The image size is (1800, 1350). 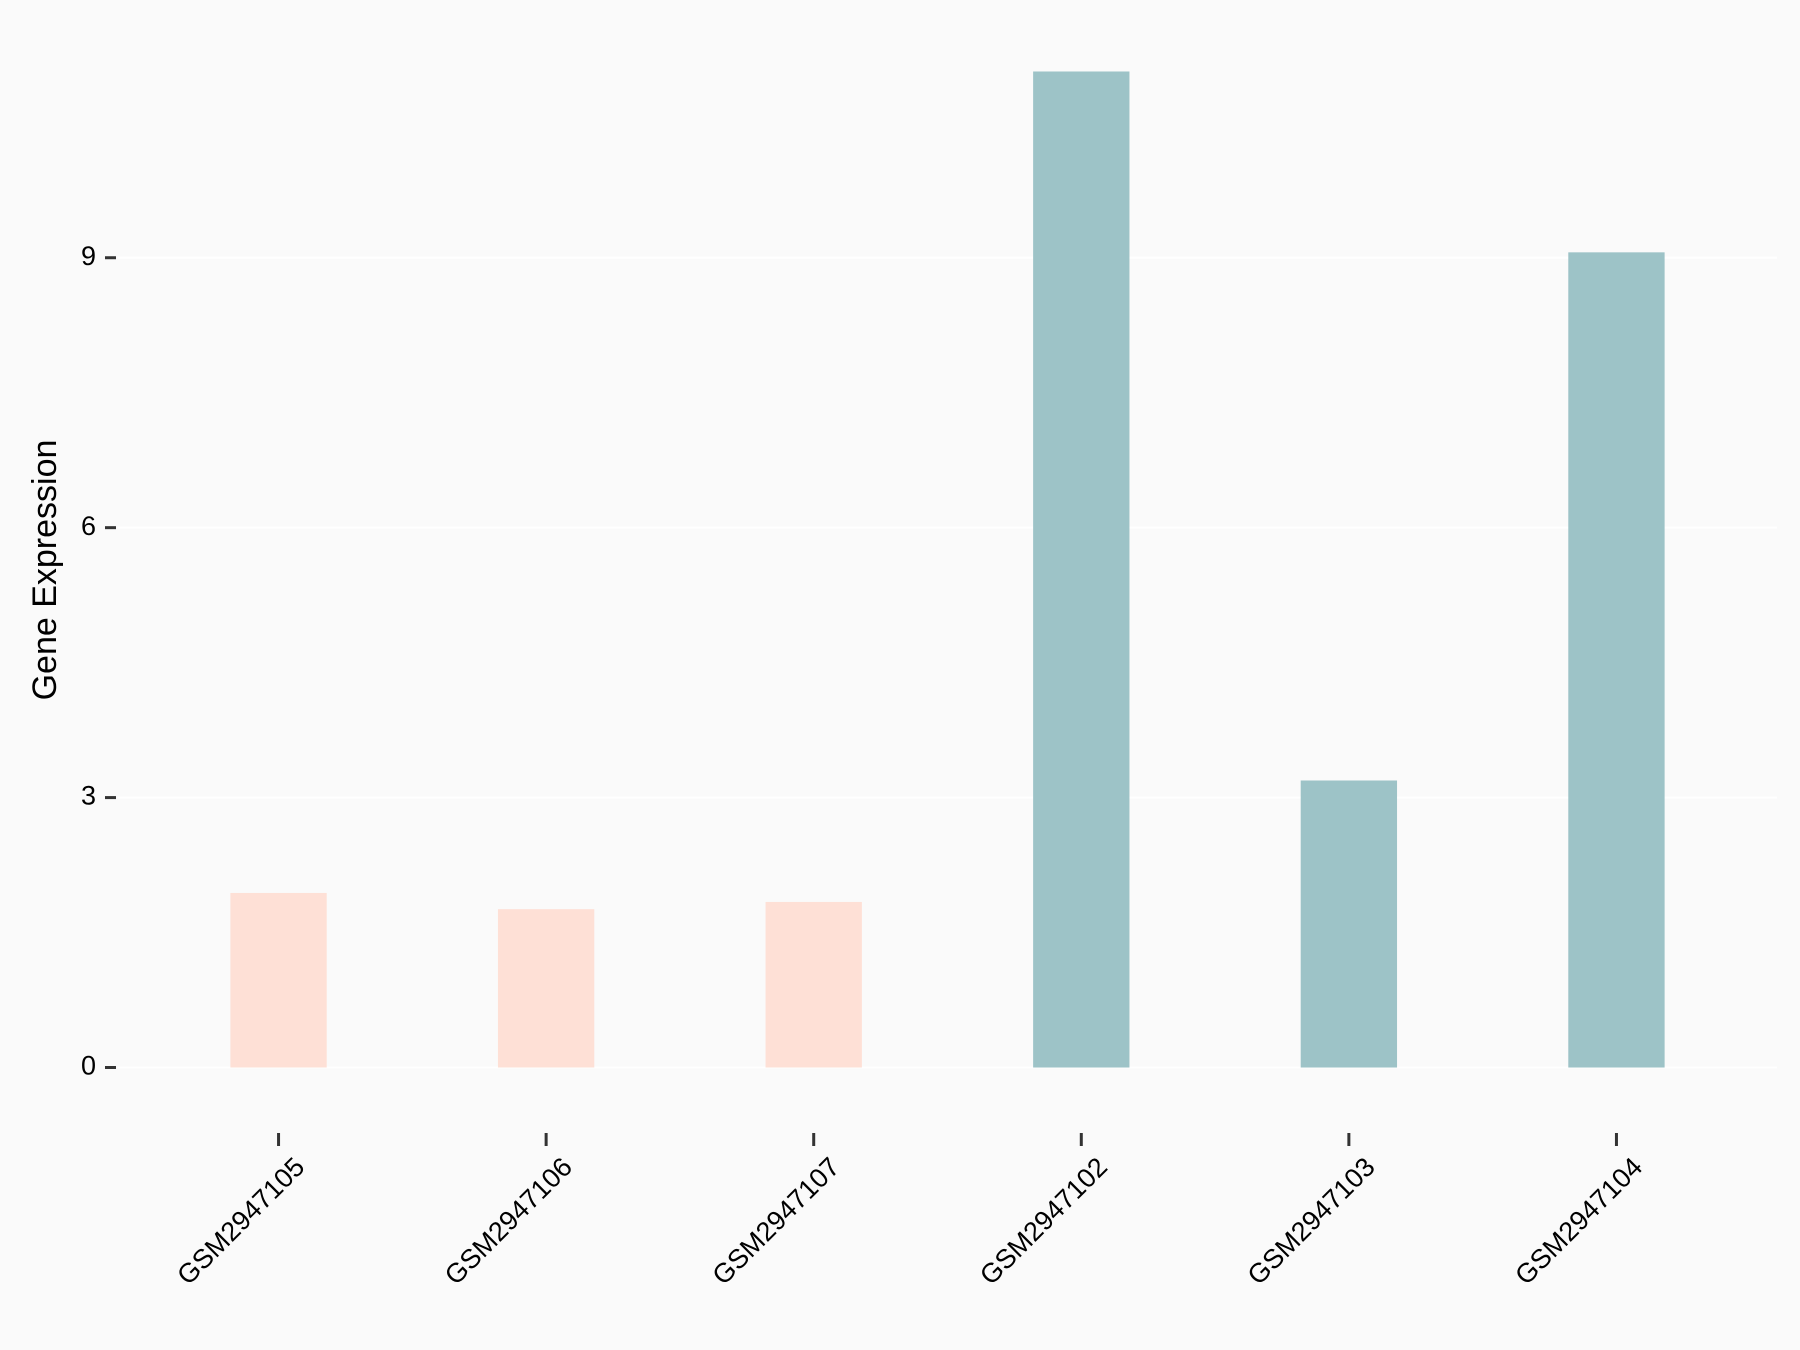 What do you see at coordinates (88, 1066) in the screenshot?
I see `y-tick-label: 0` at bounding box center [88, 1066].